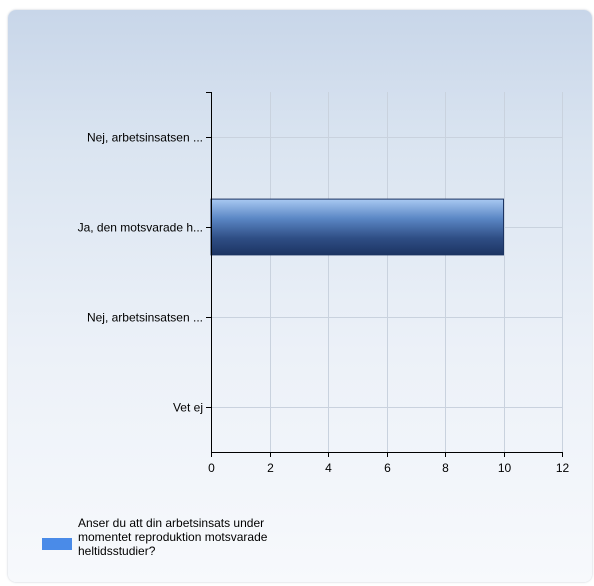 The width and height of the screenshot is (594, 586). I want to click on x-tick-label: 4, so click(328, 468).